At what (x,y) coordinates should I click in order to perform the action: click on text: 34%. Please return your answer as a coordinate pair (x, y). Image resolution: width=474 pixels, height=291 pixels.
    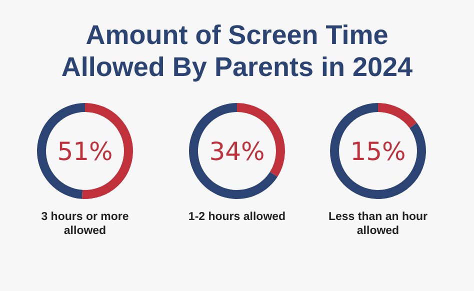
    Looking at the image, I should click on (237, 151).